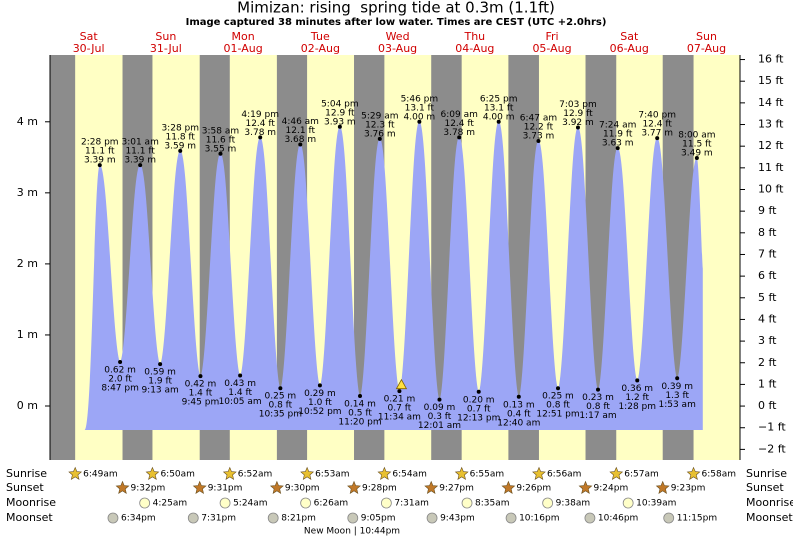 The image size is (793, 538). I want to click on time-label: 6:25 pm, so click(499, 99).